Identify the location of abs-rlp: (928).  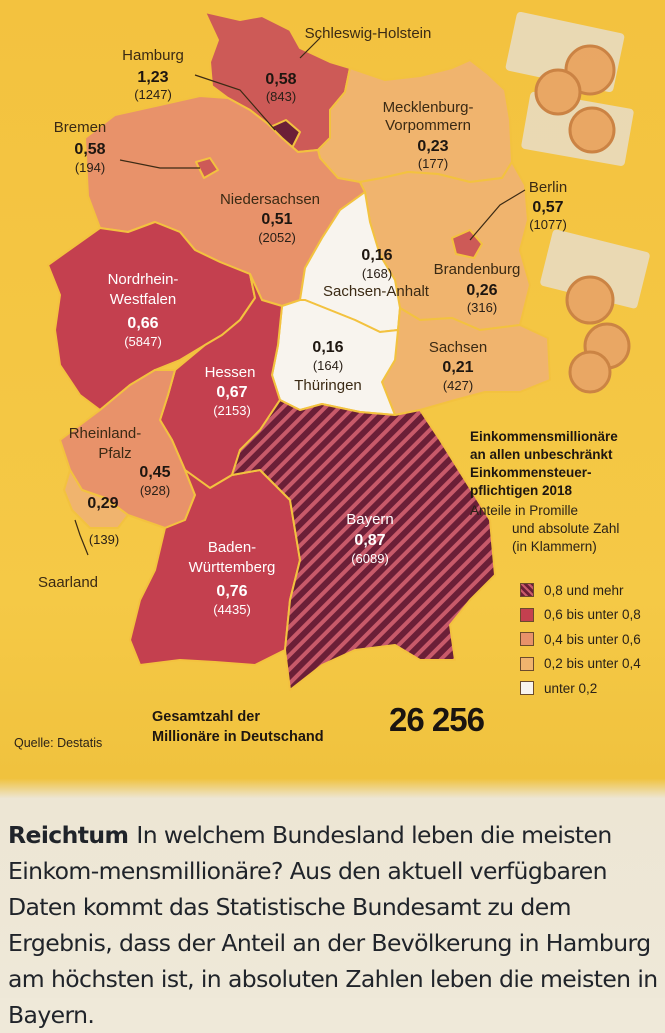
(155, 490).